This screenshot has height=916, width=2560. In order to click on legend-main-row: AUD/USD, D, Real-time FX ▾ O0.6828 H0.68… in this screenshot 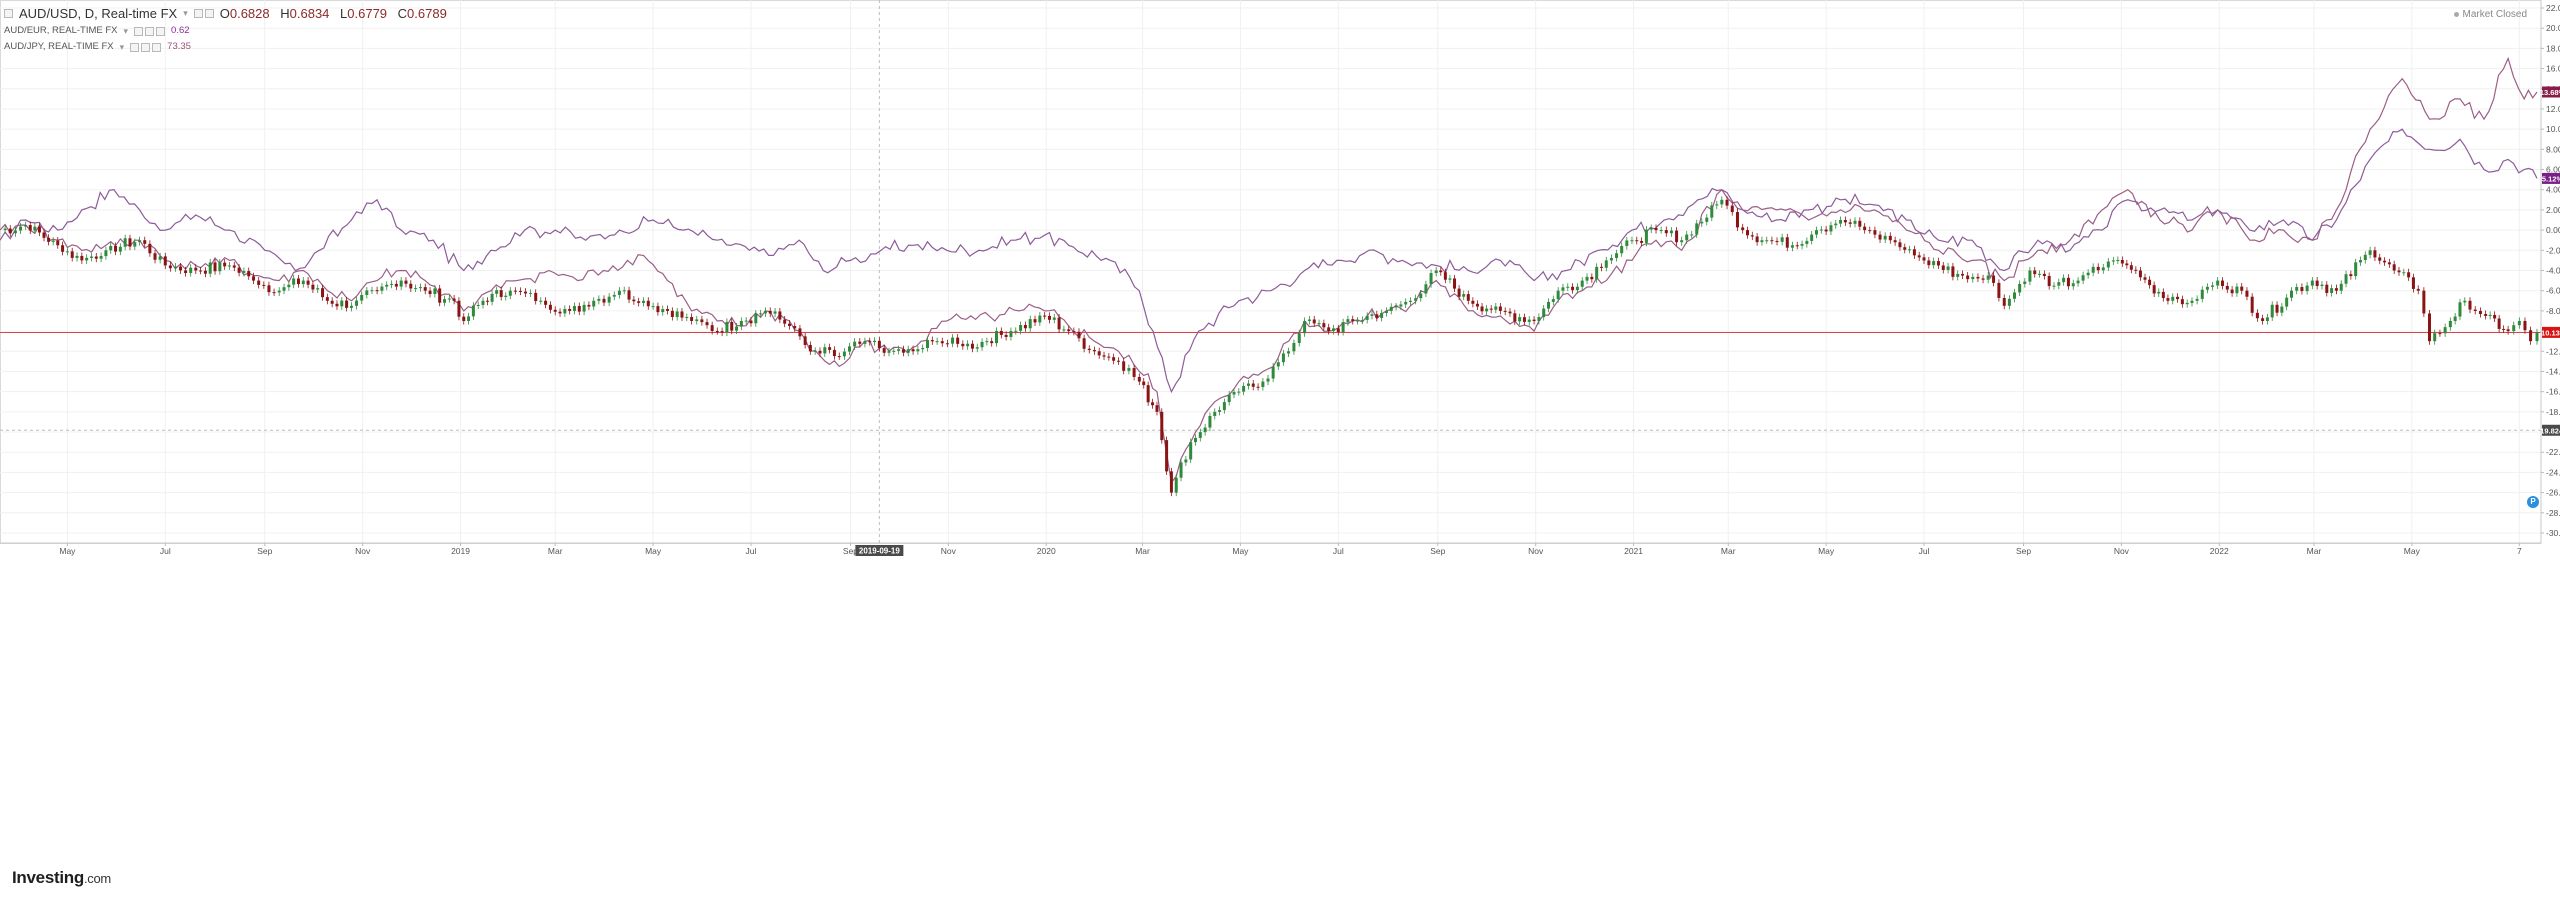, I will do `click(229, 13)`.